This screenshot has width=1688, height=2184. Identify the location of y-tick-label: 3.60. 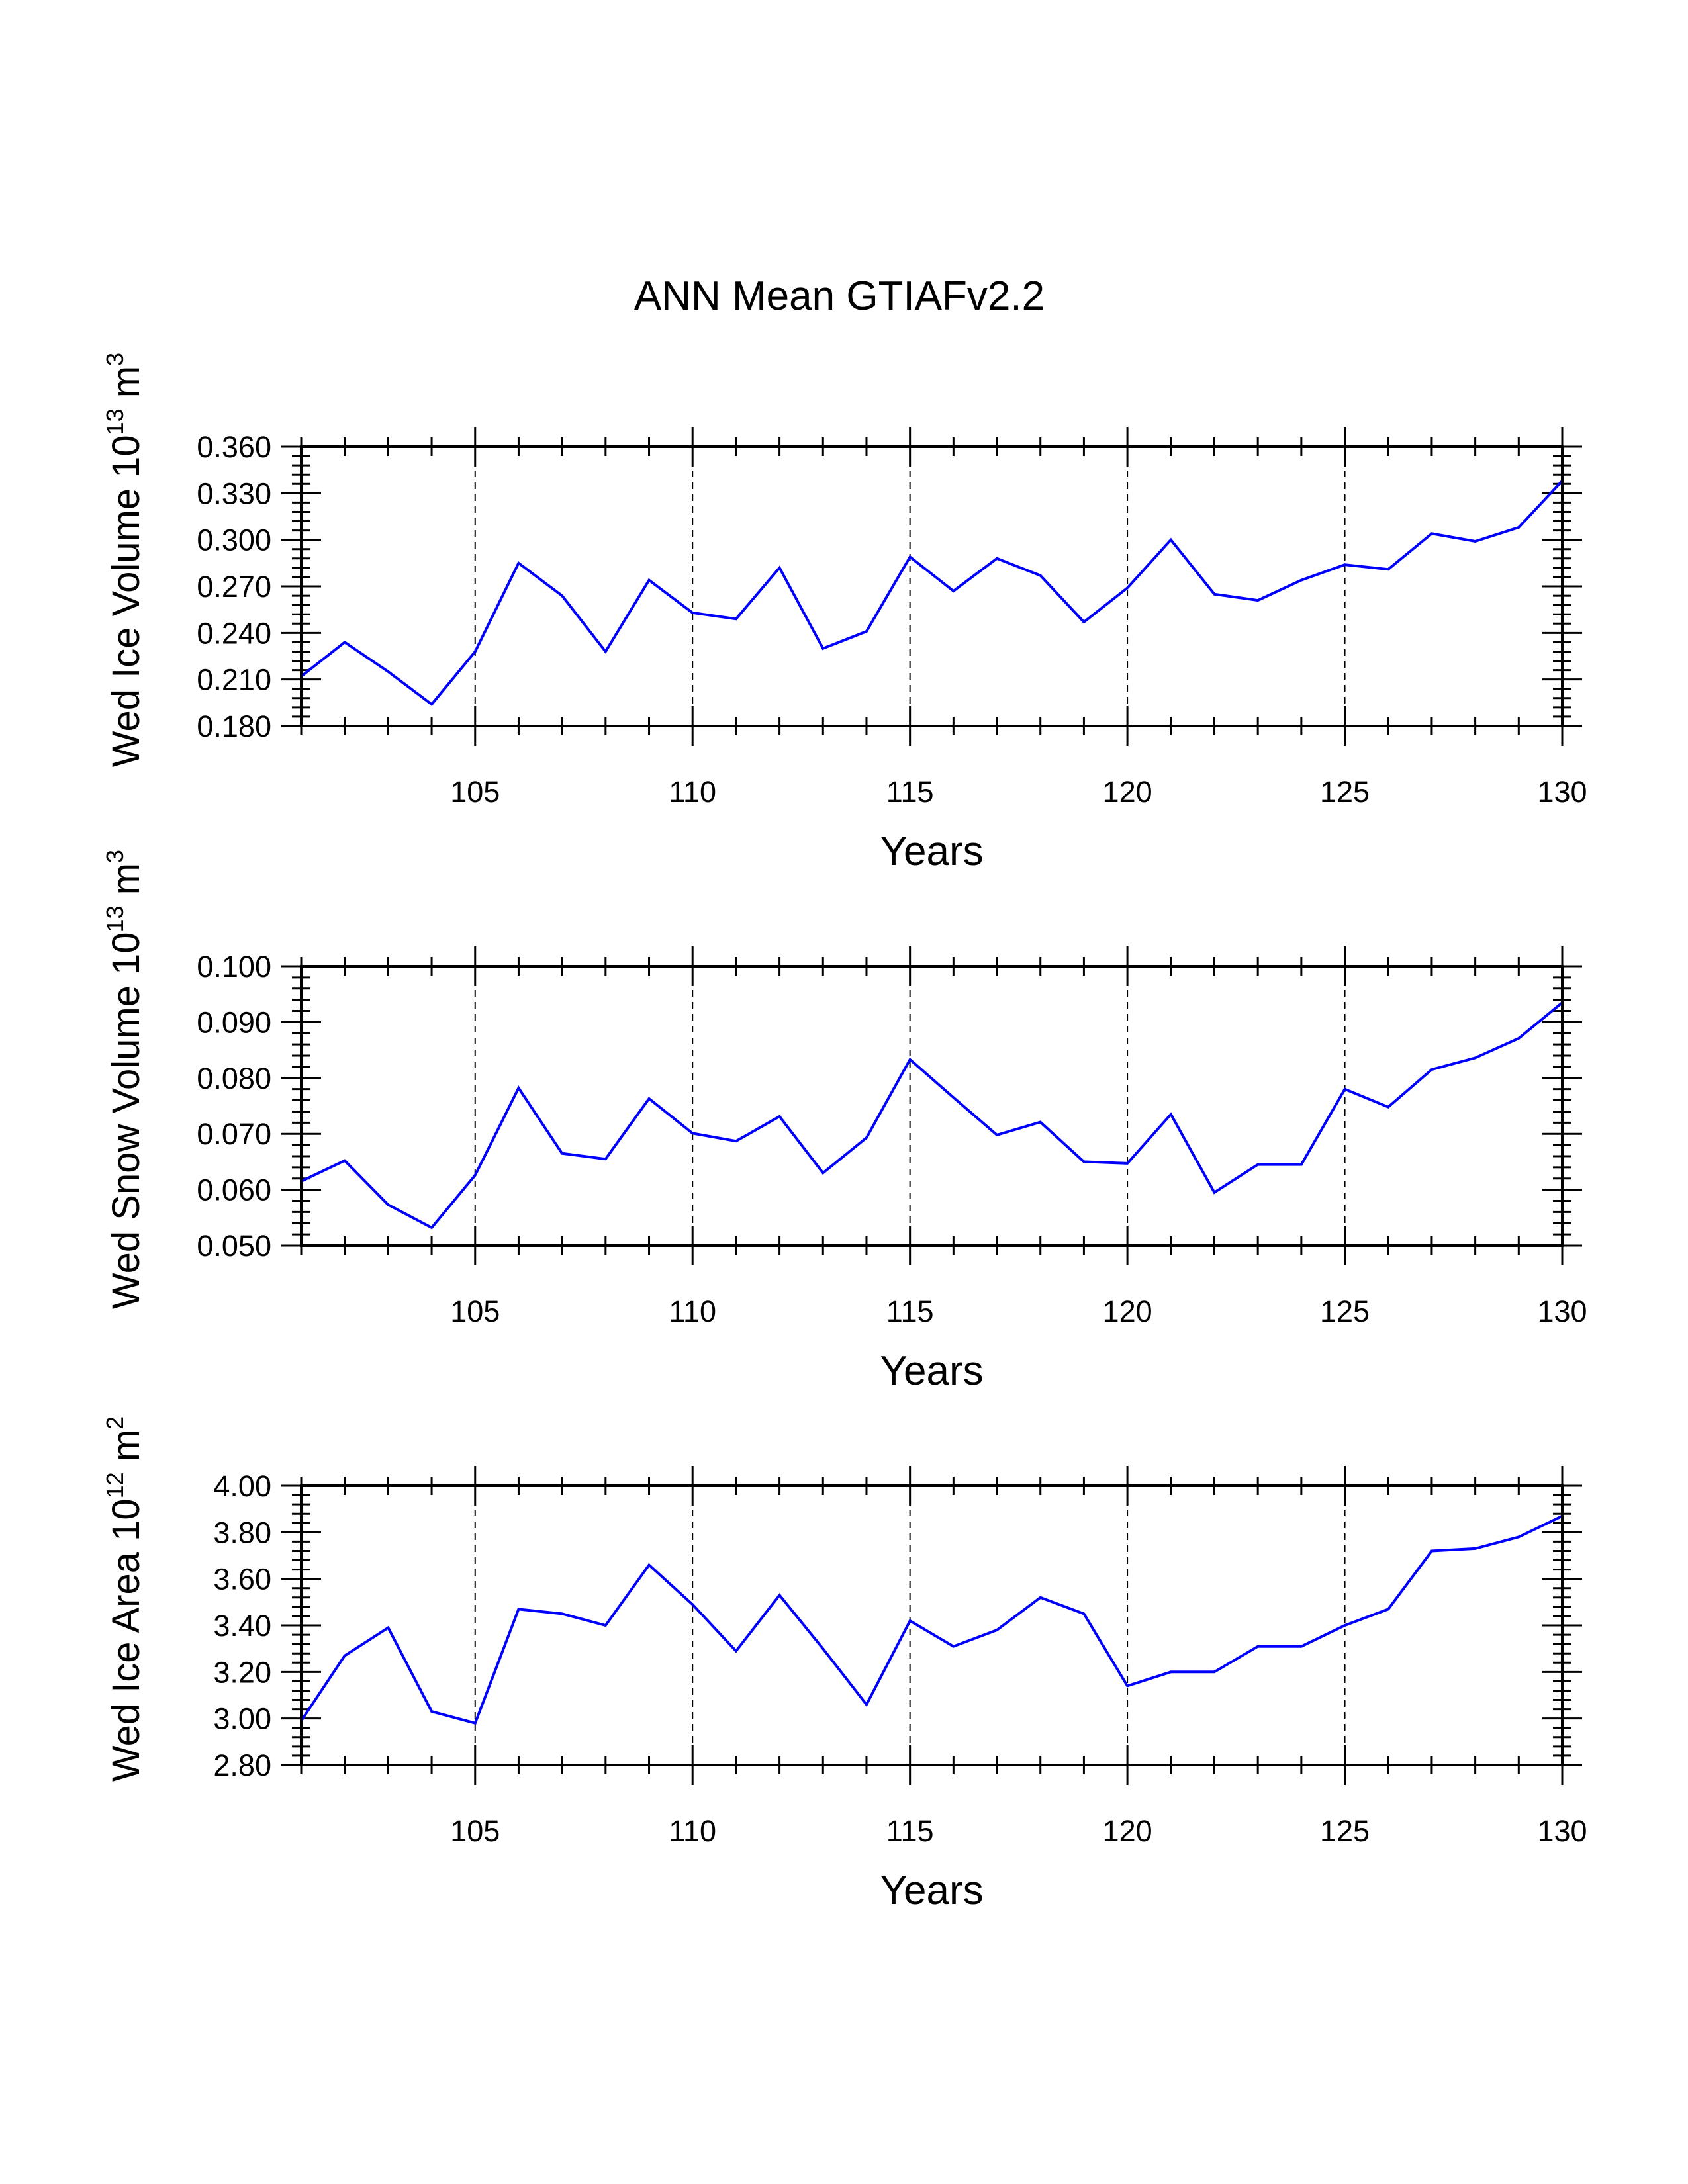
(242, 1579).